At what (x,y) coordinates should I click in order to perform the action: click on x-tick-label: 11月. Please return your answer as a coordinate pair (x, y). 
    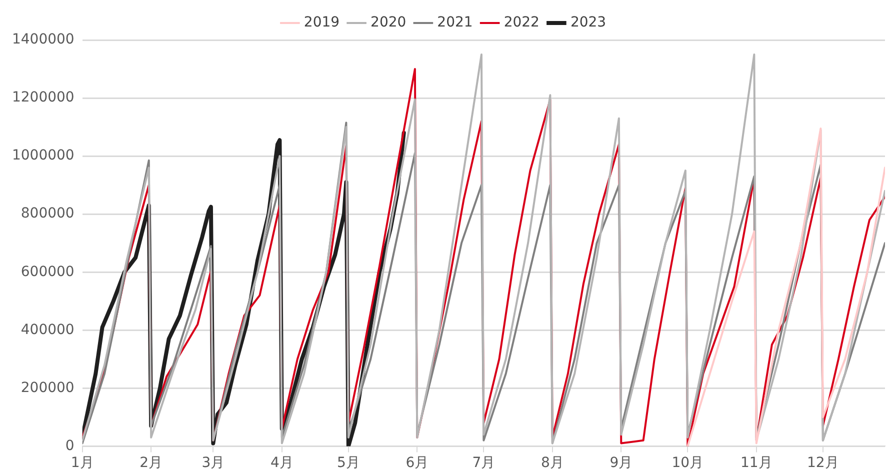
    Looking at the image, I should click on (756, 463).